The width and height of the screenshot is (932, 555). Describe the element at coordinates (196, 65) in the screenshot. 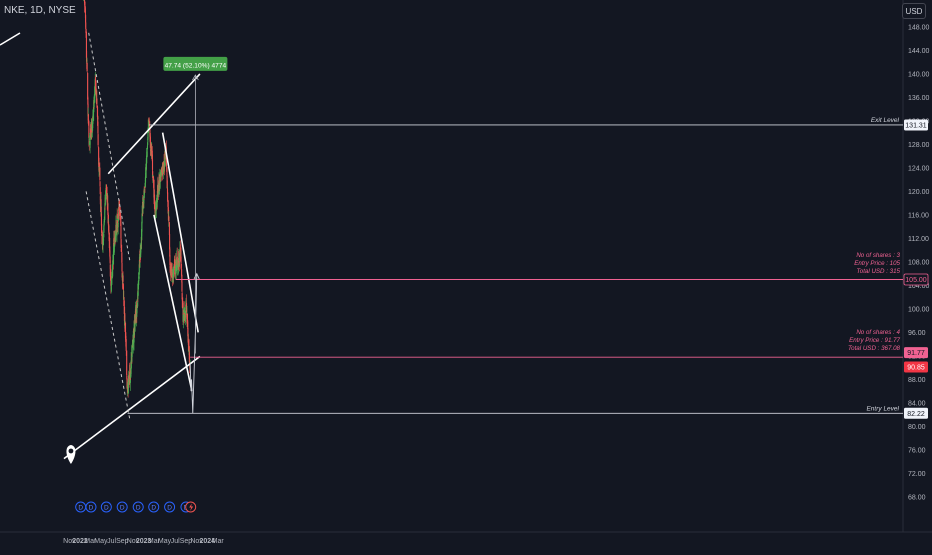

I see `measure-label-text: 47.74 (52.10%) 4774` at that location.